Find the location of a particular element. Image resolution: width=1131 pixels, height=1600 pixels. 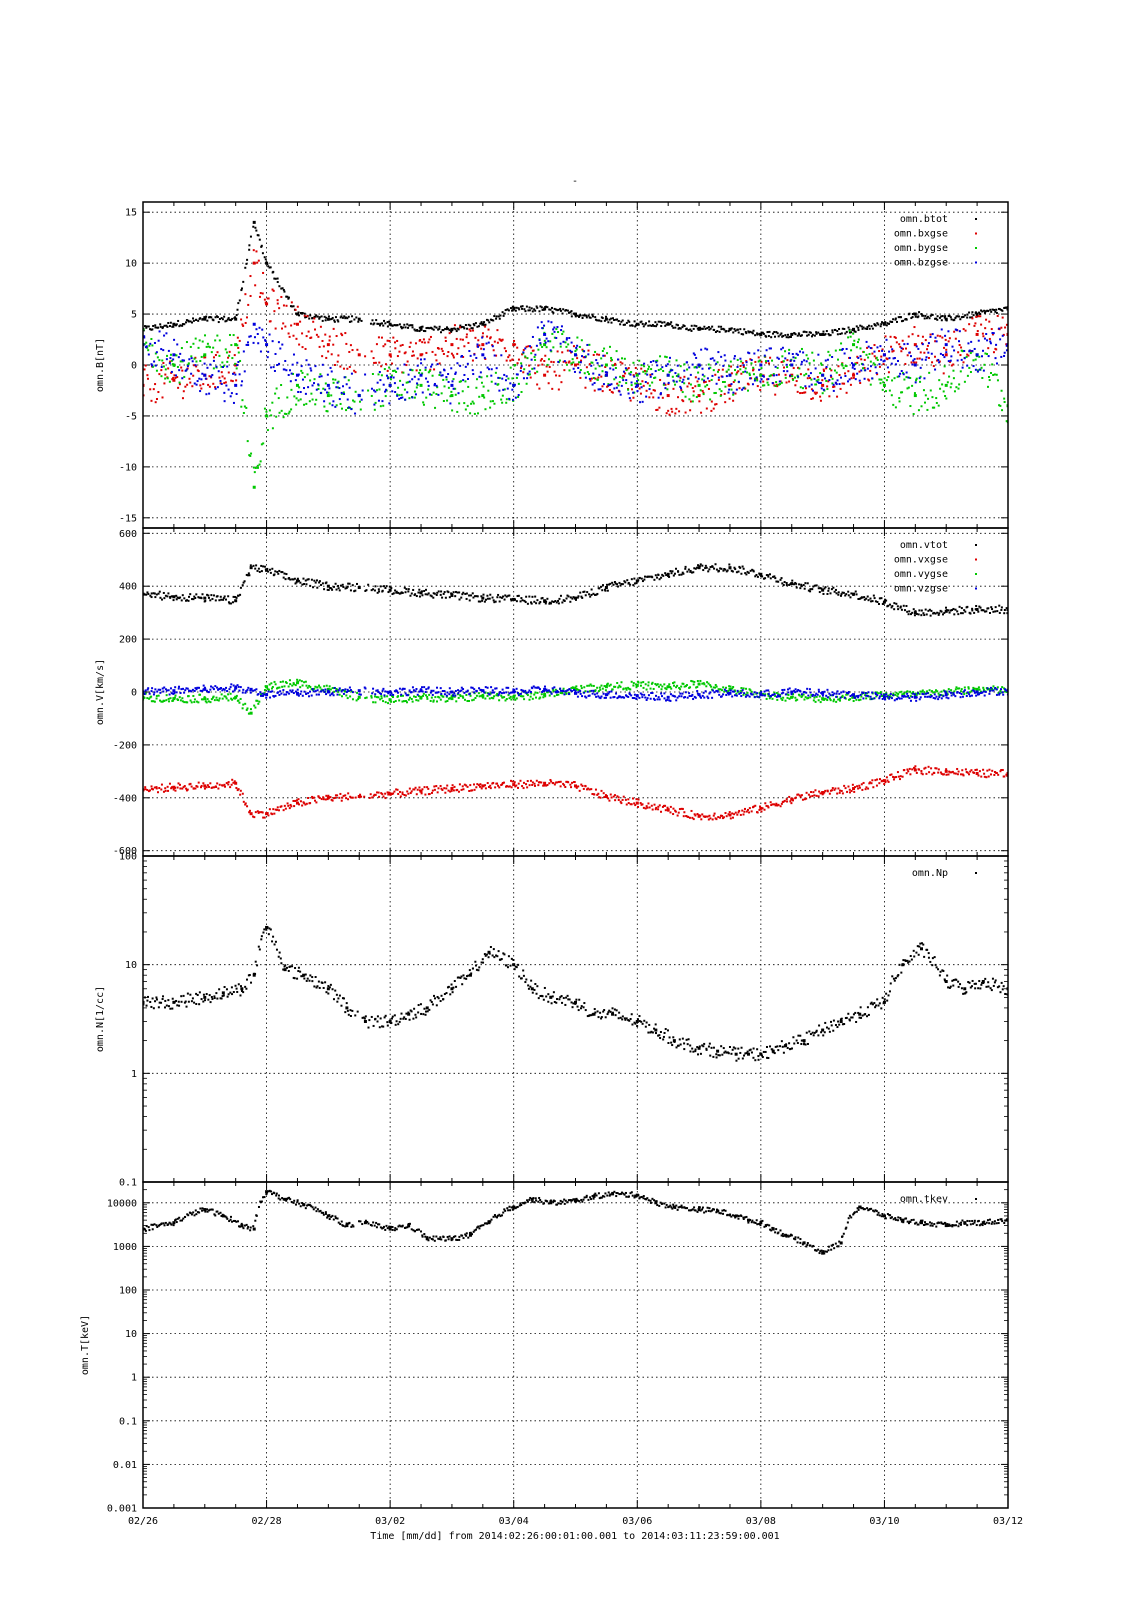

y-tick-label: 15 is located at coordinates (131, 213).